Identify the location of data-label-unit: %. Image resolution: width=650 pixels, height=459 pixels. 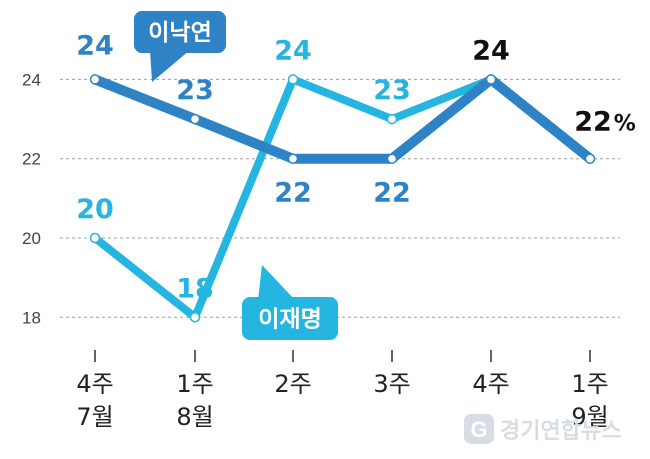
(625, 124).